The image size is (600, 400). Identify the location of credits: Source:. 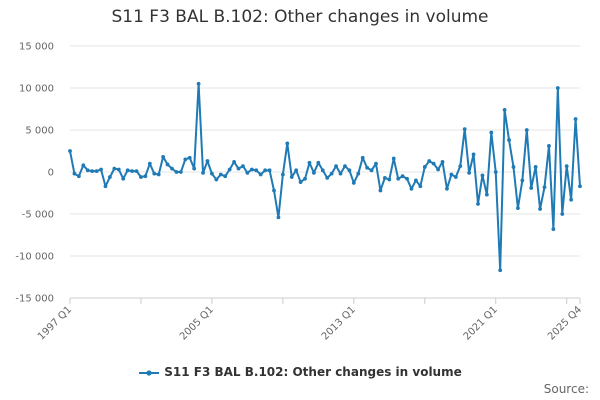
(566, 389).